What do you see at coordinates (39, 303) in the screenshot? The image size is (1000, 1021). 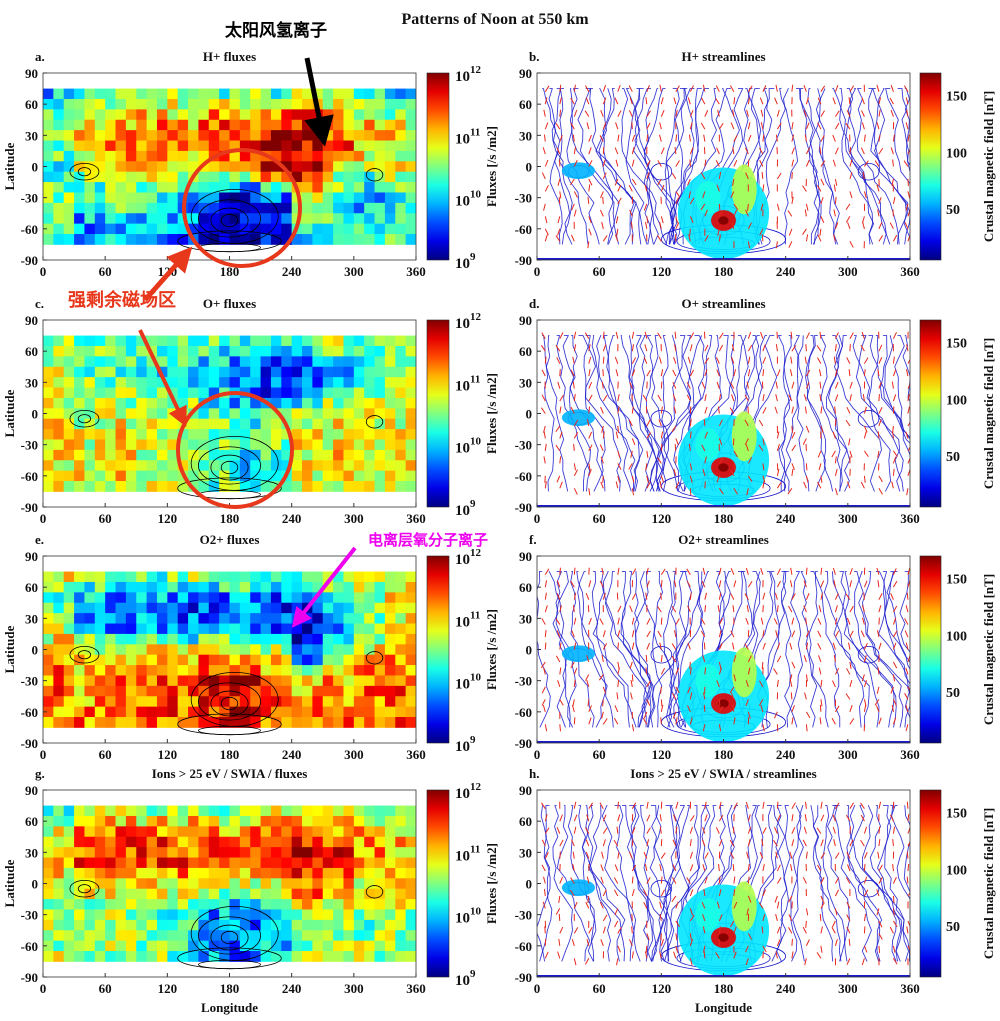 I see `panel-label: c.` at bounding box center [39, 303].